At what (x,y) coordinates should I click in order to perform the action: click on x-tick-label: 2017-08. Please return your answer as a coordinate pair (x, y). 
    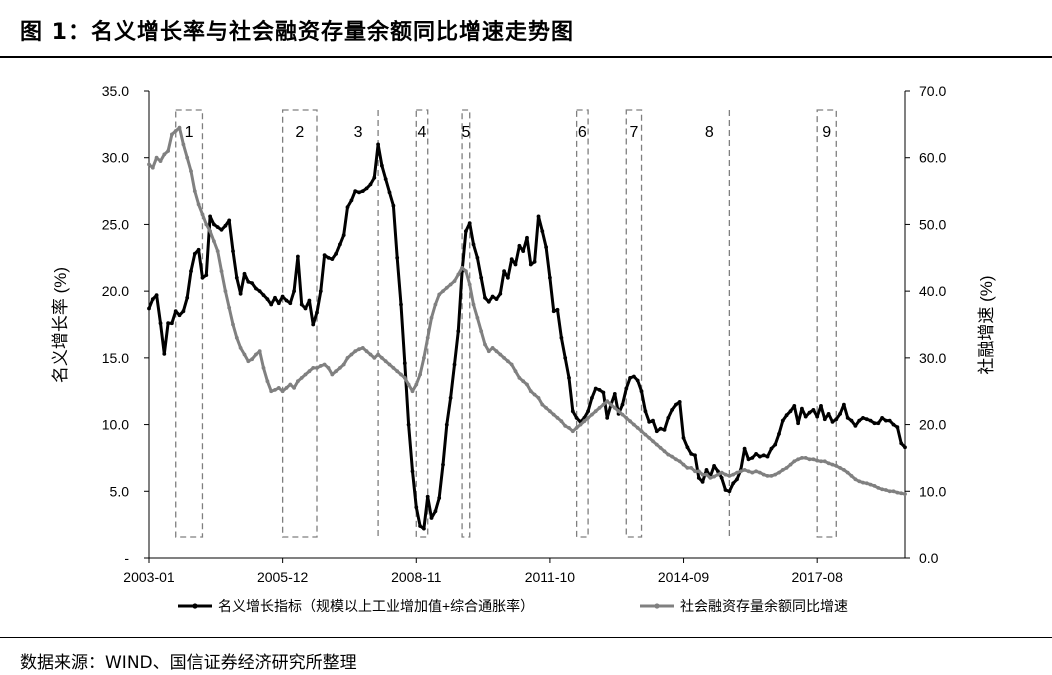
    Looking at the image, I should click on (817, 577).